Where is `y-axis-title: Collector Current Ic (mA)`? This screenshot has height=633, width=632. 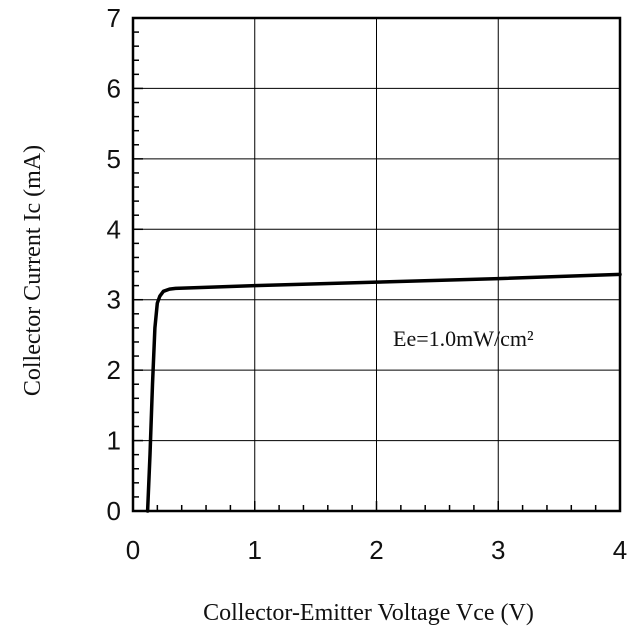 y-axis-title: Collector Current Ic (mA) is located at coordinates (33, 270).